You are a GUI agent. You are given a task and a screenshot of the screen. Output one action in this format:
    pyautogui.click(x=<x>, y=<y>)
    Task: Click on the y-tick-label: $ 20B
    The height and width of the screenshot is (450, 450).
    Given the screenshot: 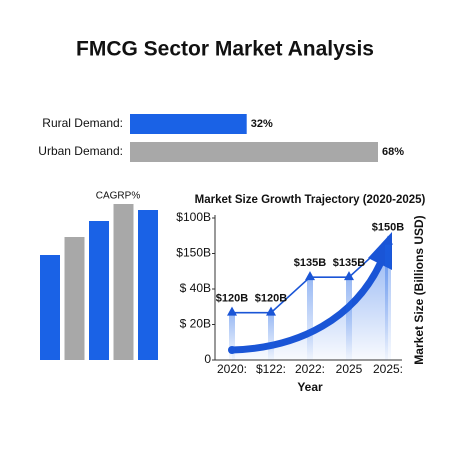 What is the action you would take?
    pyautogui.click(x=195, y=324)
    